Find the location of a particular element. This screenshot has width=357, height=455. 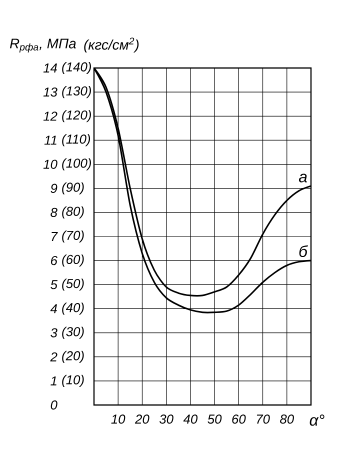

x-tick-label: 60 is located at coordinates (239, 419).